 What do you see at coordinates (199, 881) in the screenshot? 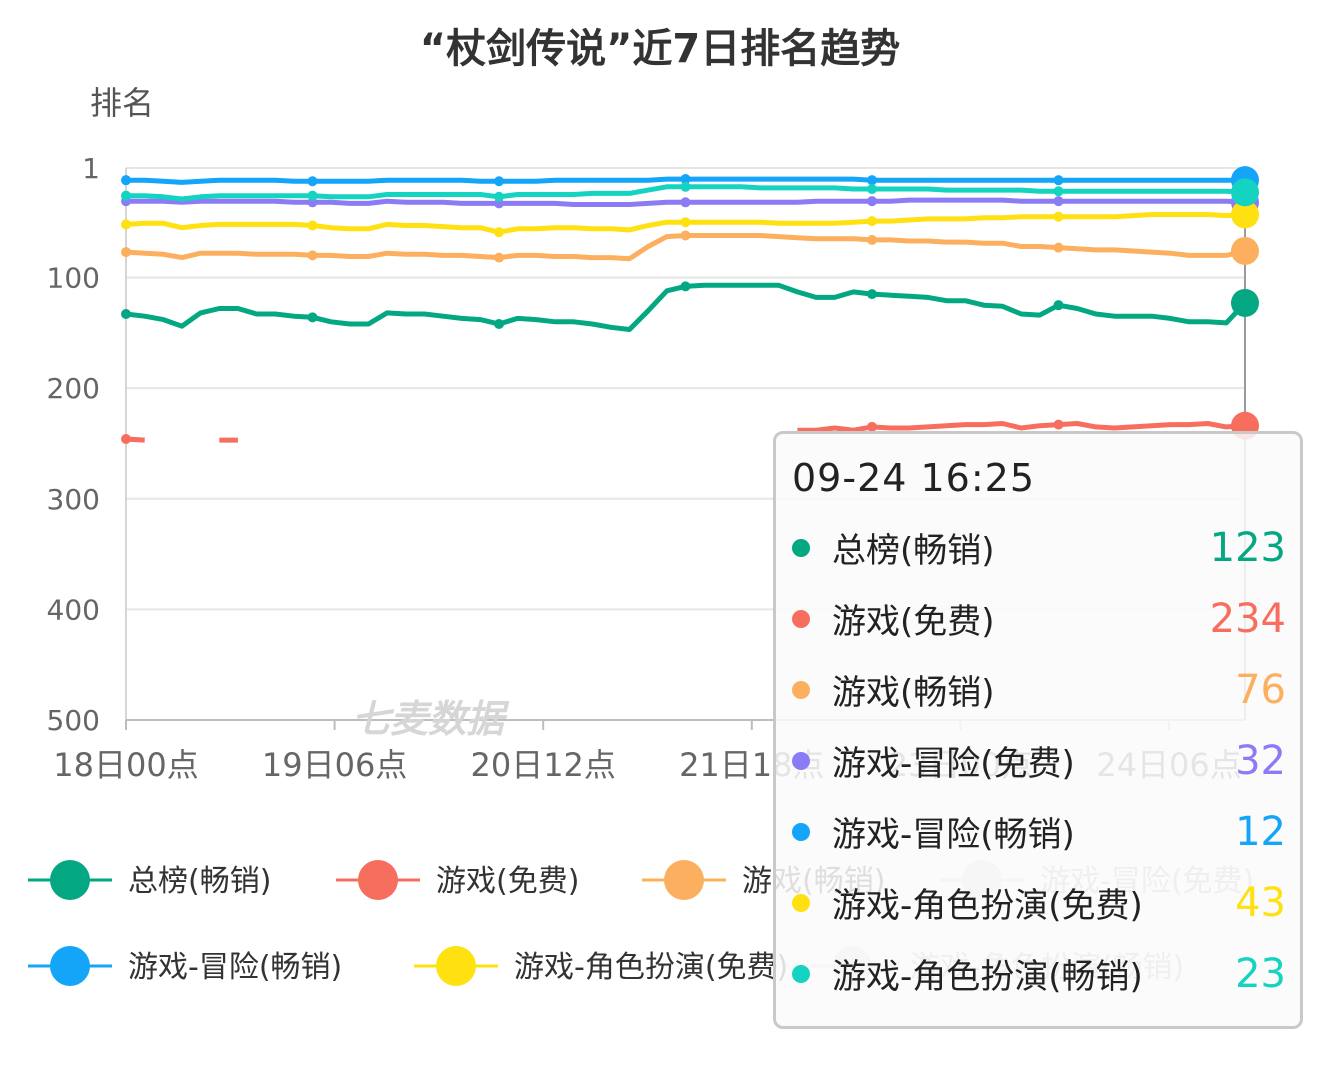
I see `legend-label: 总榜(畅销)` at bounding box center [199, 881].